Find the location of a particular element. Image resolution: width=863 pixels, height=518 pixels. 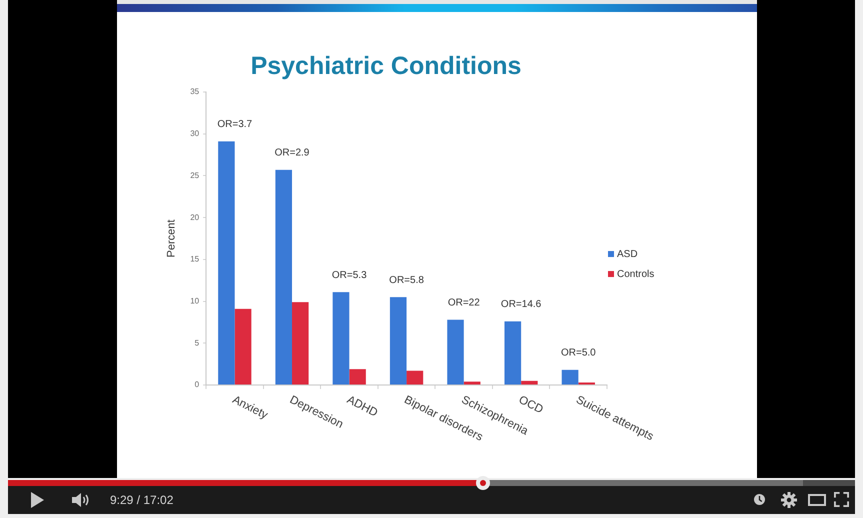

text: 9:29 / 17:02 is located at coordinates (142, 500).